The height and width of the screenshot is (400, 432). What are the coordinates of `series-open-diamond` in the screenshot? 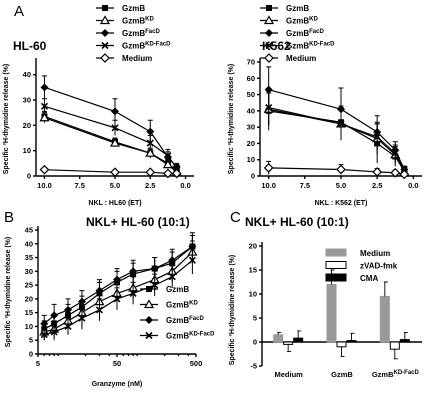 It's located at (110, 171).